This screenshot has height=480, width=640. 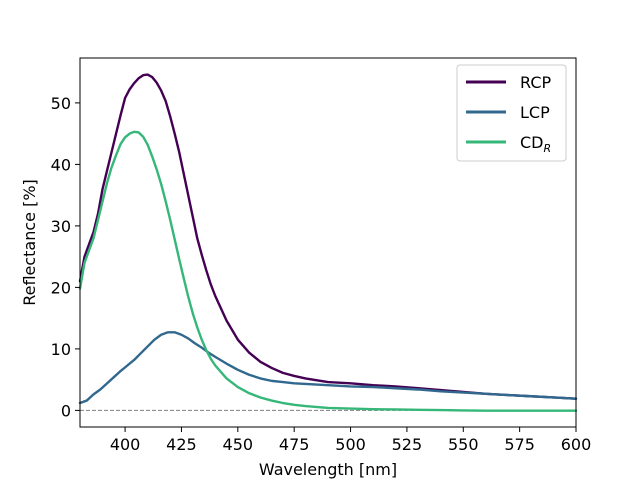 I want to click on x-axis-label: Wavelength [nm], so click(x=328, y=469).